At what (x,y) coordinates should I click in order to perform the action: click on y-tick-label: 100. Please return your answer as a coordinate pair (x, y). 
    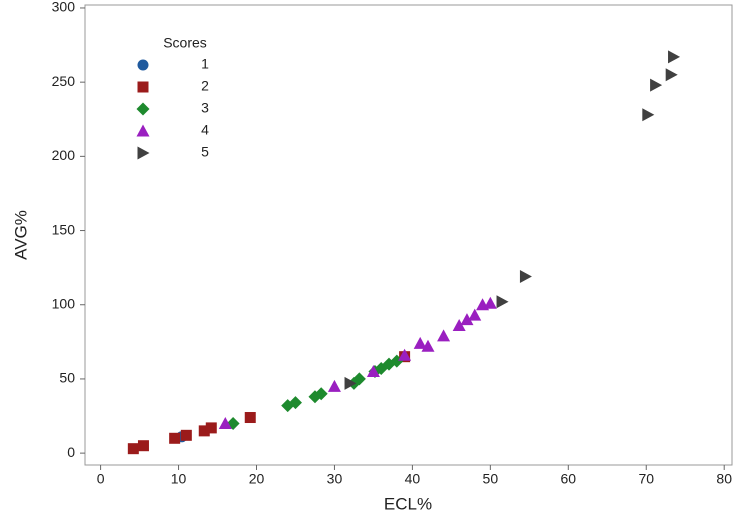
    Looking at the image, I should click on (64, 303).